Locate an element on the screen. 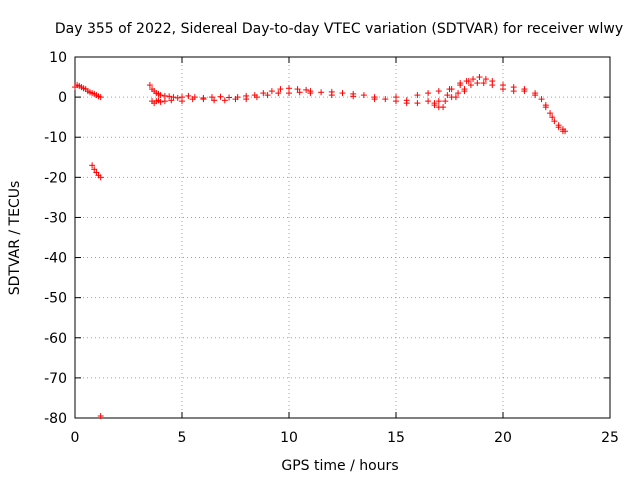 This screenshot has height=480, width=640. x-tick-label: 20 is located at coordinates (503, 438).